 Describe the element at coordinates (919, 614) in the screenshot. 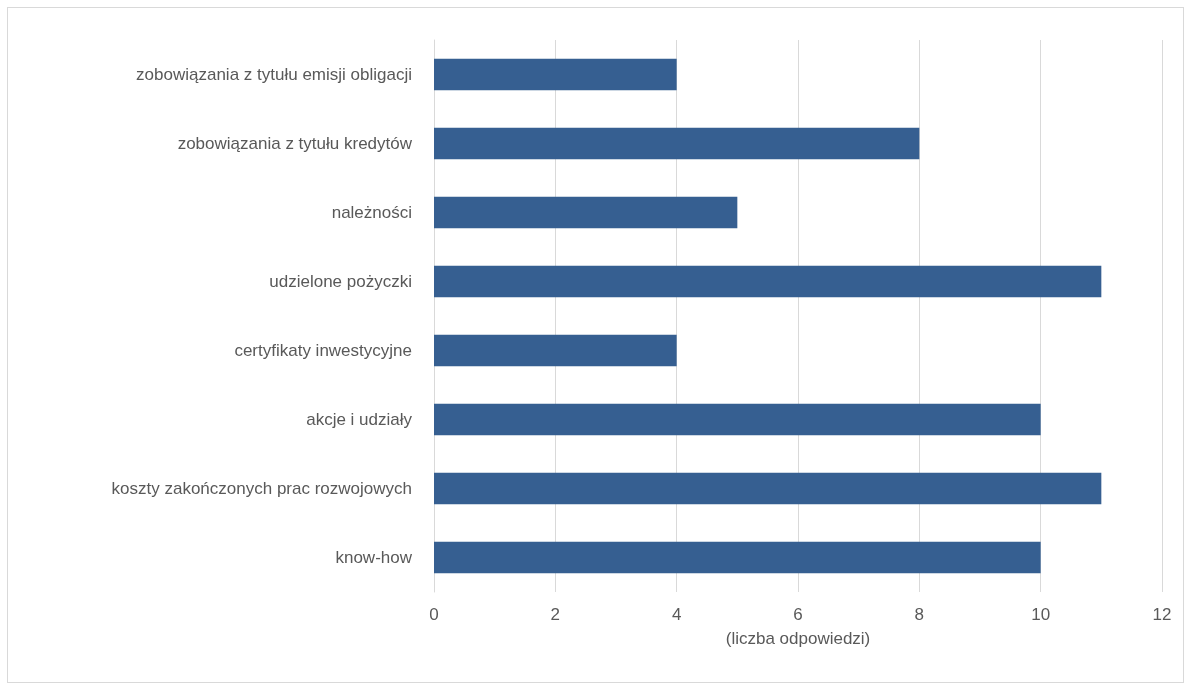

I see `x-tick-label: 8` at that location.